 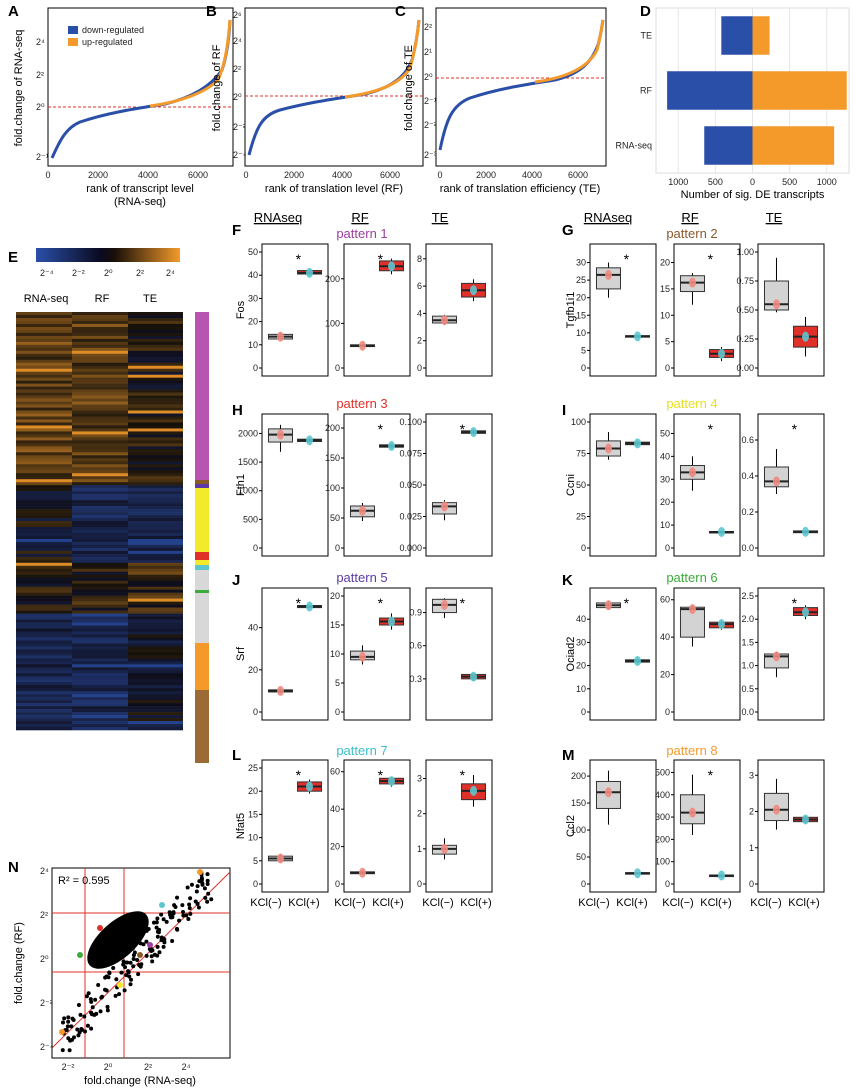 What do you see at coordinates (568, 755) in the screenshot?
I see `panel-label-m: M` at bounding box center [568, 755].